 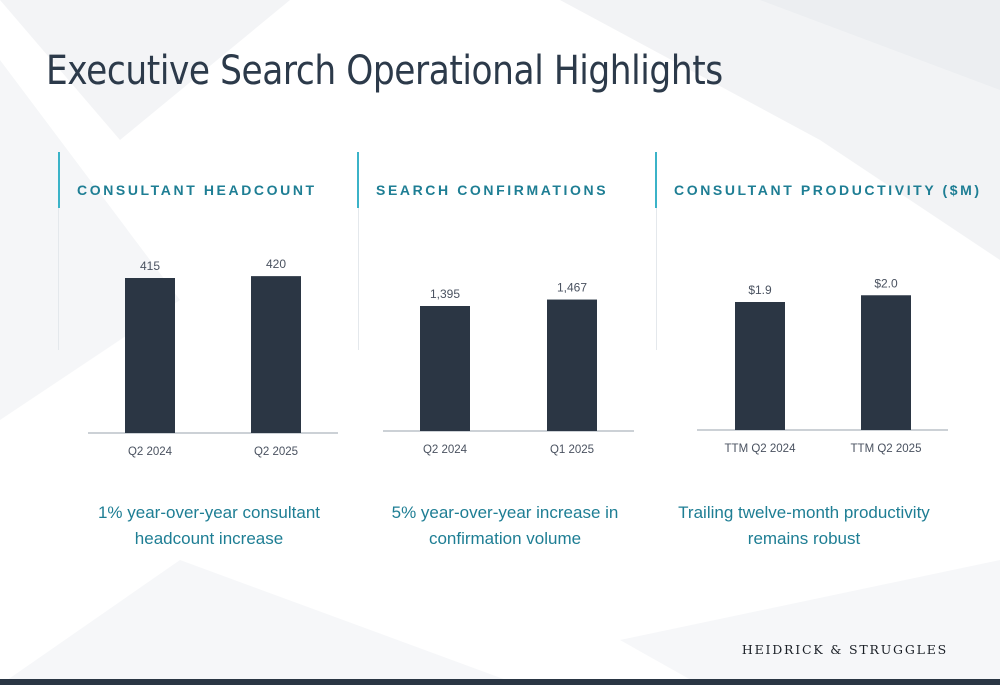 I want to click on chart-3-title: CONSULTANT PRODUCTIVITY ($M), so click(x=828, y=190).